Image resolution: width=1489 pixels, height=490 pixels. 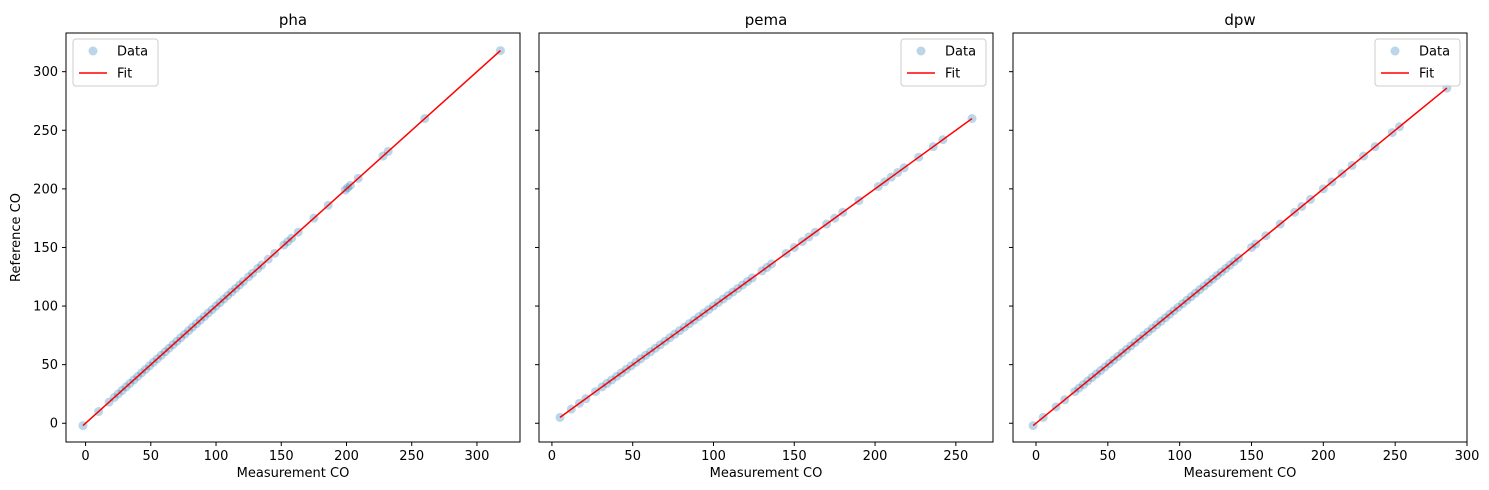 I want to click on y-tick-label: 200, so click(x=45, y=189).